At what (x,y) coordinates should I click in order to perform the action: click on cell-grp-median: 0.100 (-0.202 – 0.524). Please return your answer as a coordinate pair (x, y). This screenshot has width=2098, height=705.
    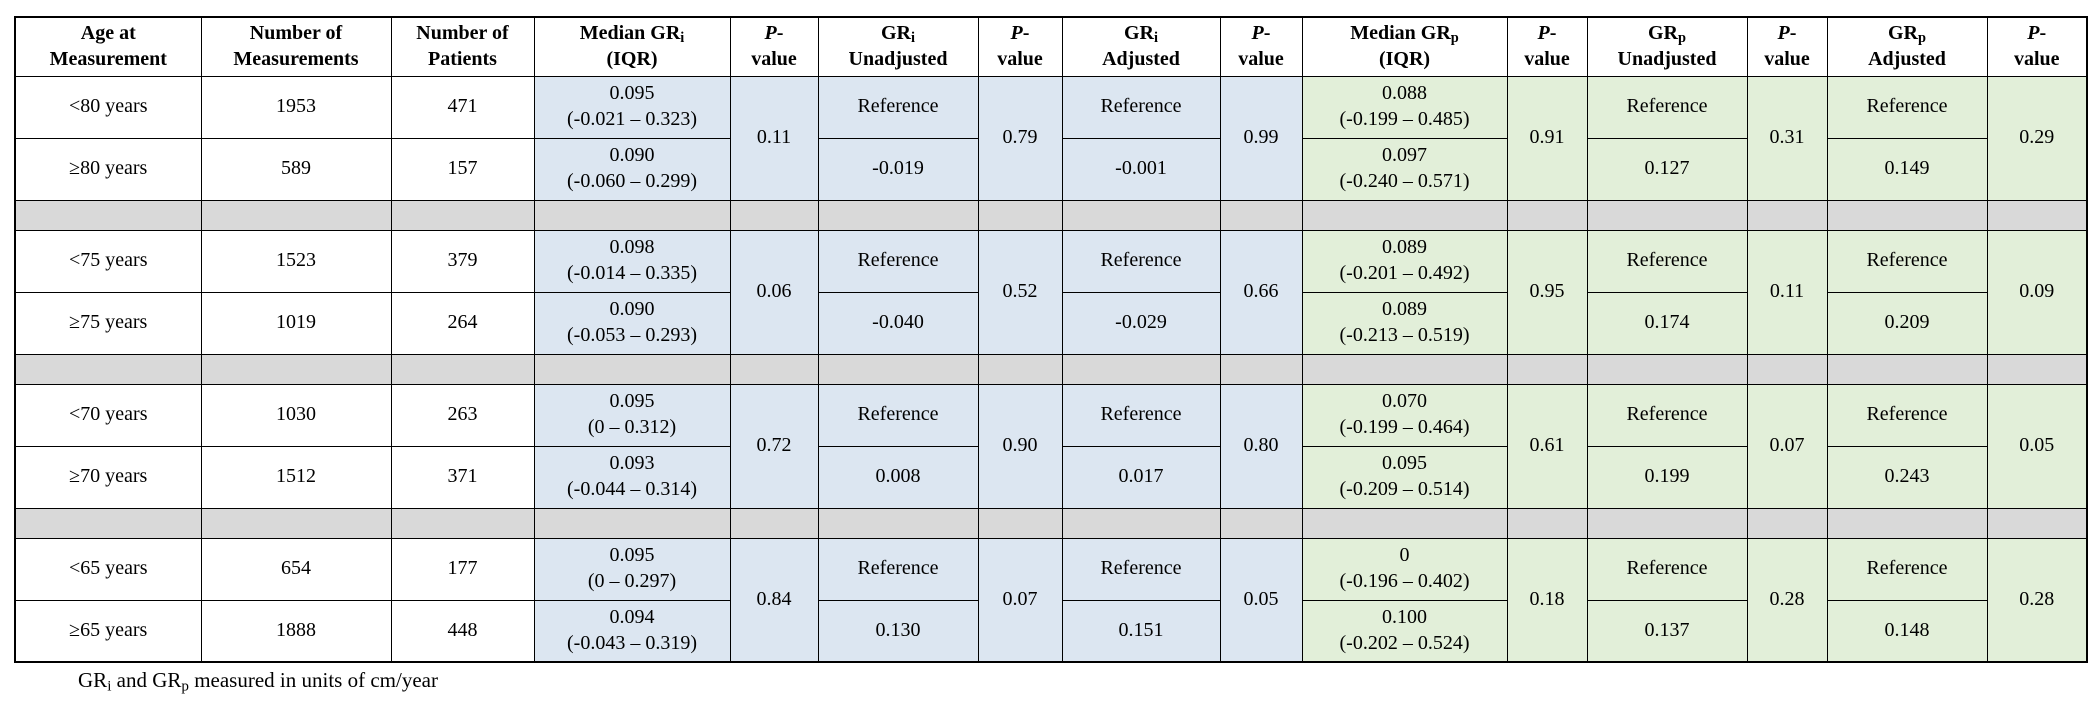
    Looking at the image, I should click on (1404, 631).